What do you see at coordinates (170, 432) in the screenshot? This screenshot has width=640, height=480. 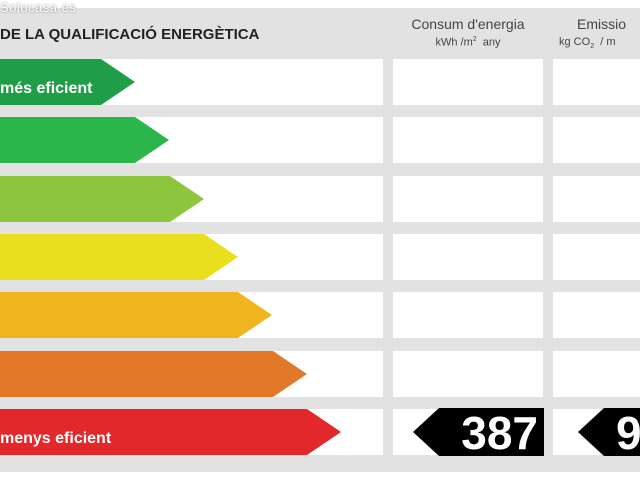 I see `rating-arrow: menys eficient` at bounding box center [170, 432].